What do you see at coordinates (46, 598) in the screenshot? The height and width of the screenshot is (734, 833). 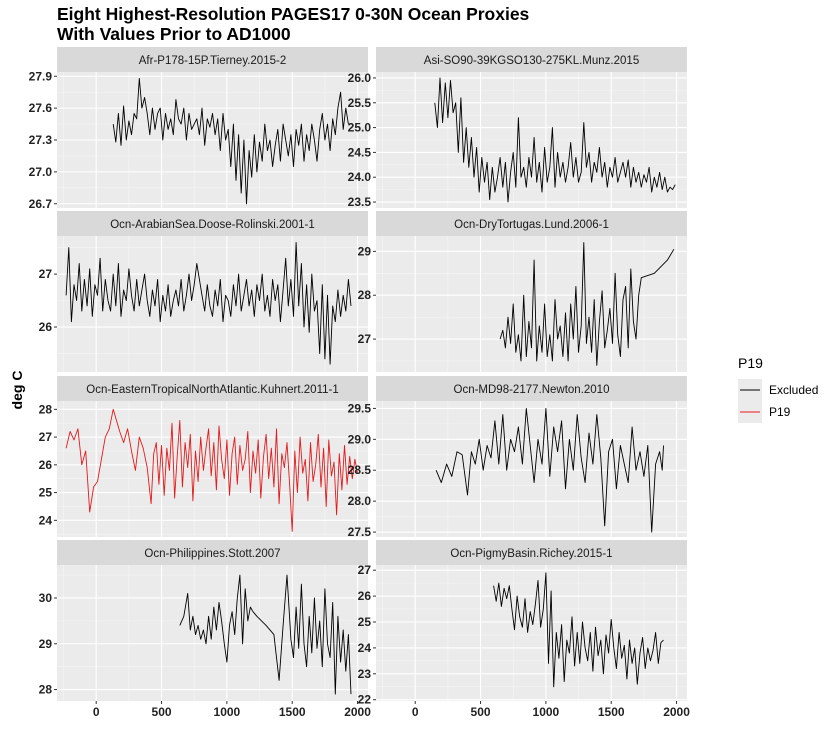 I see `y-tick-label: 30` at bounding box center [46, 598].